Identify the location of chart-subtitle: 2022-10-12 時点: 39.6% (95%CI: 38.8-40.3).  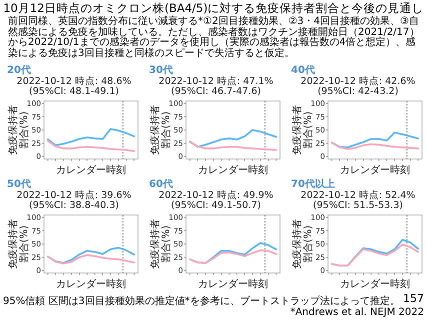
(74, 200).